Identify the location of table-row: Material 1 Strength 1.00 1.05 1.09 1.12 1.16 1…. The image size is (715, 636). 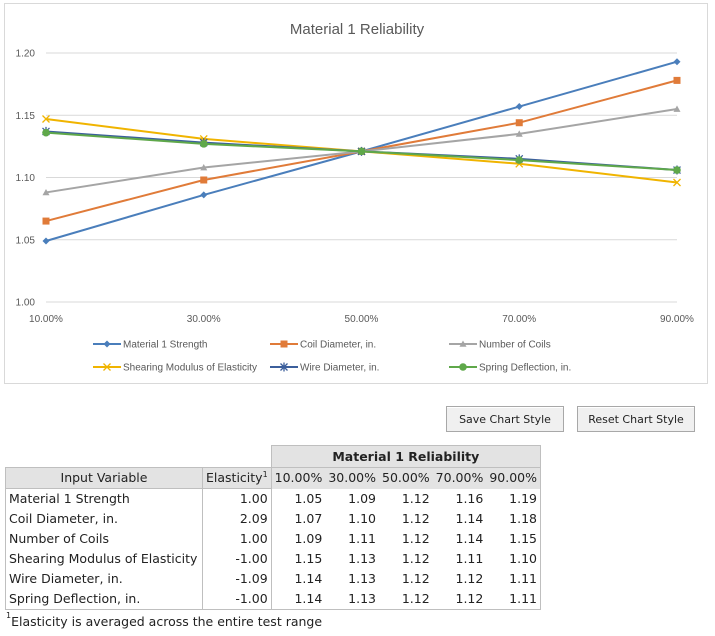
(273, 498).